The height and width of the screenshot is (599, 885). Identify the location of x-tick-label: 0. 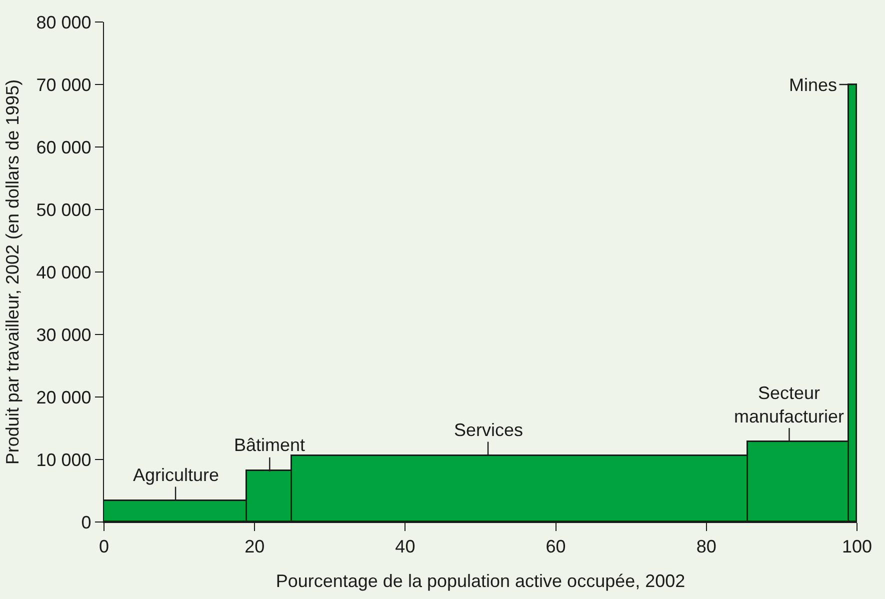
(104, 546).